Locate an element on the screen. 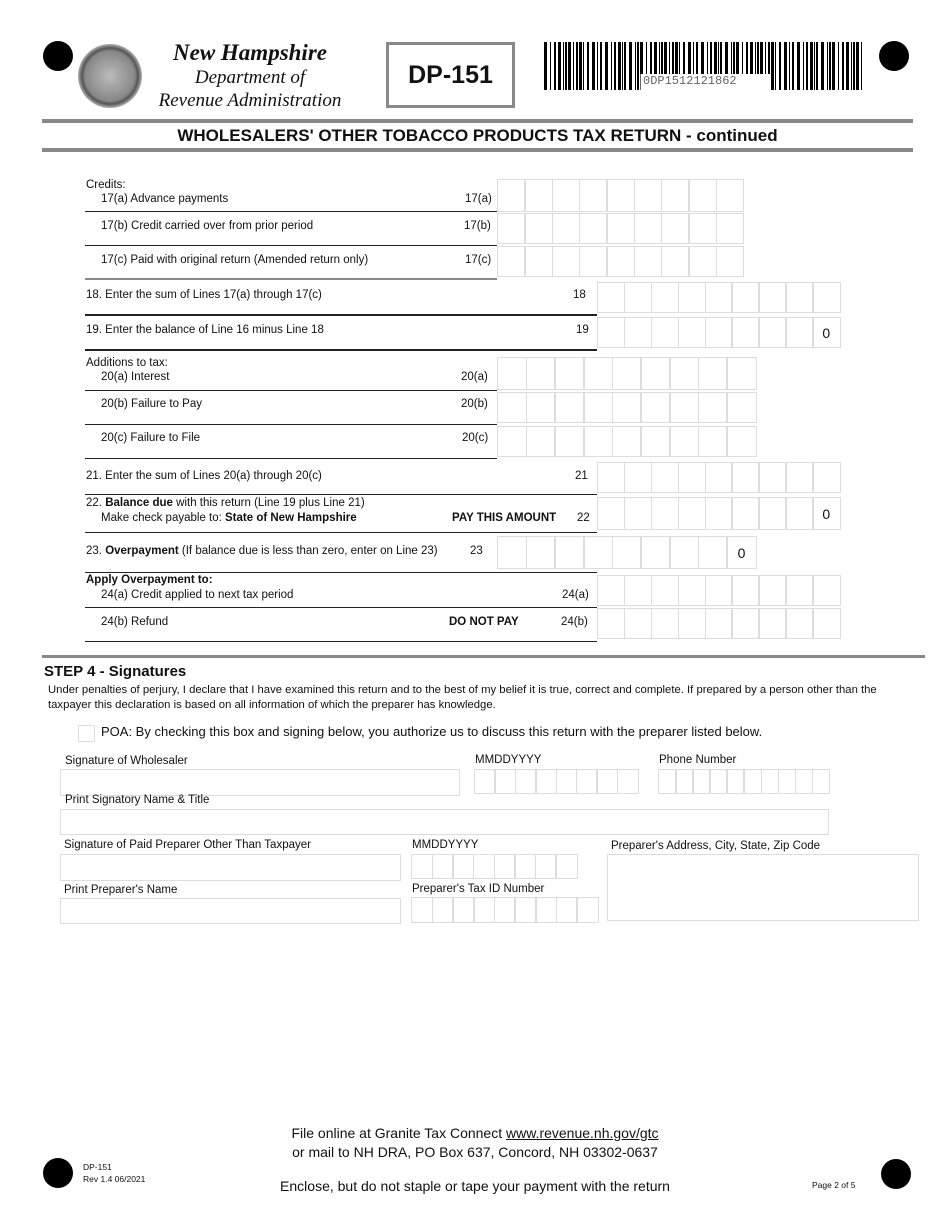 Image resolution: width=950 pixels, height=1230 pixels. tax-id-field is located at coordinates (505, 910).